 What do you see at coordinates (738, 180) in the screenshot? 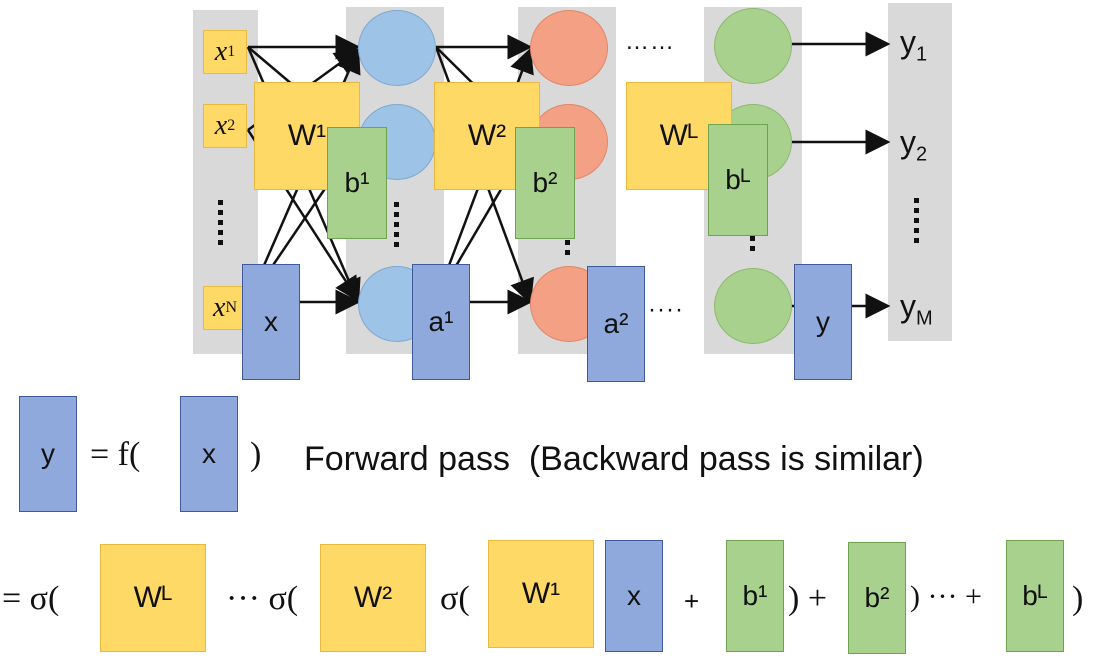
I see `bias-vector-bL: bᴸ` at bounding box center [738, 180].